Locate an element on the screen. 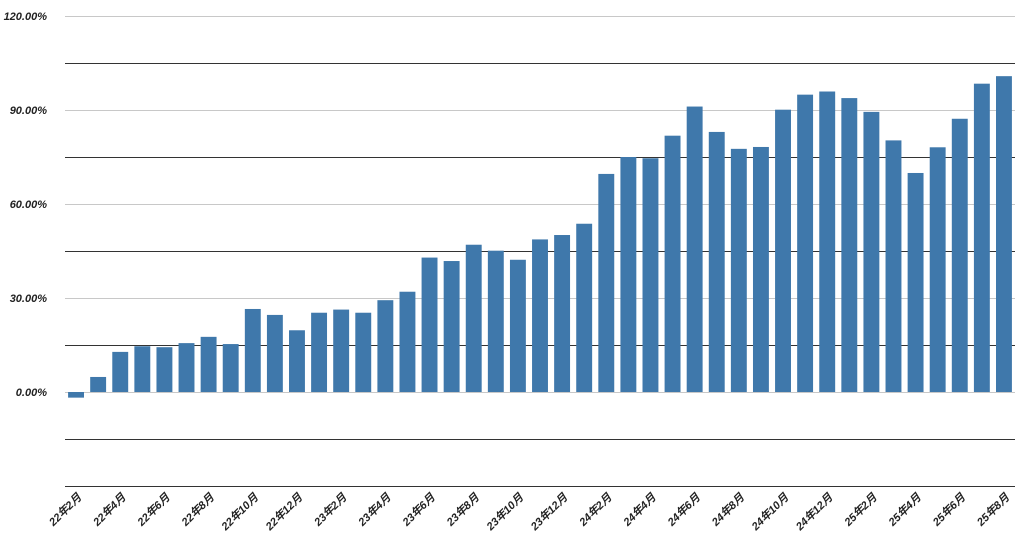 The width and height of the screenshot is (1024, 541). x-tick-label: 23年10月 is located at coordinates (504, 511).